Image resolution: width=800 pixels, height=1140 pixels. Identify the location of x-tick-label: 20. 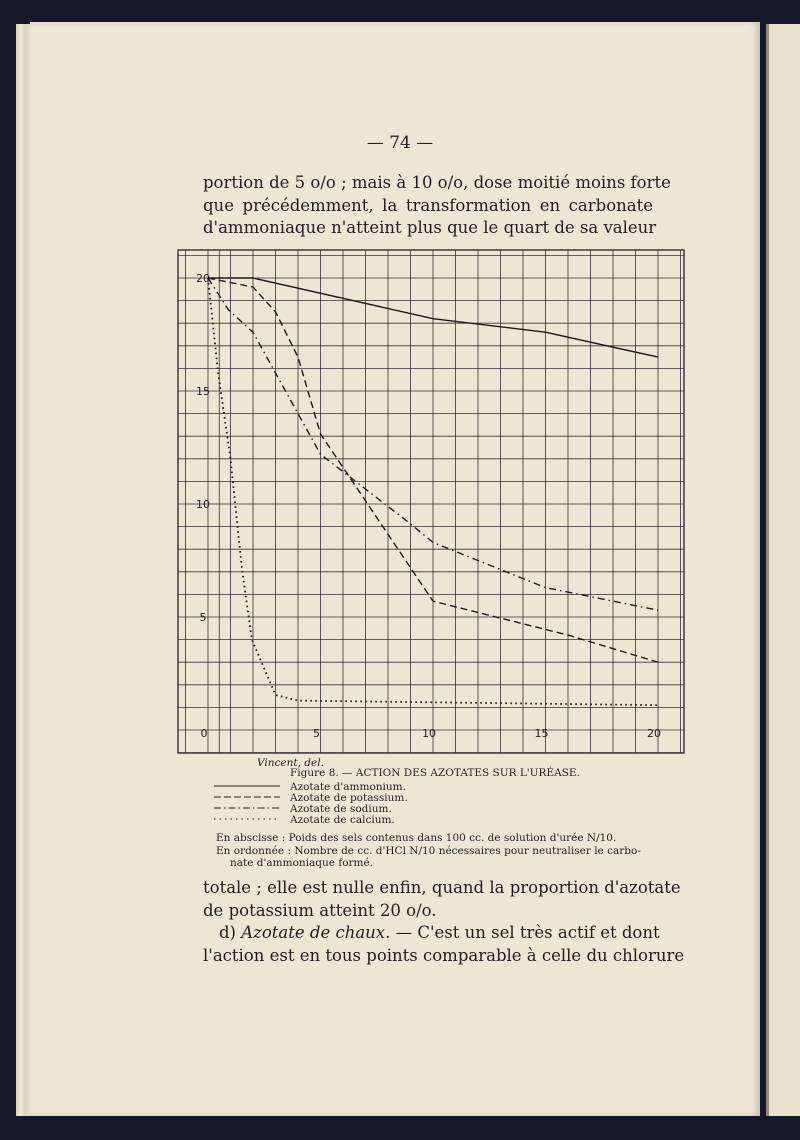
(654, 733).